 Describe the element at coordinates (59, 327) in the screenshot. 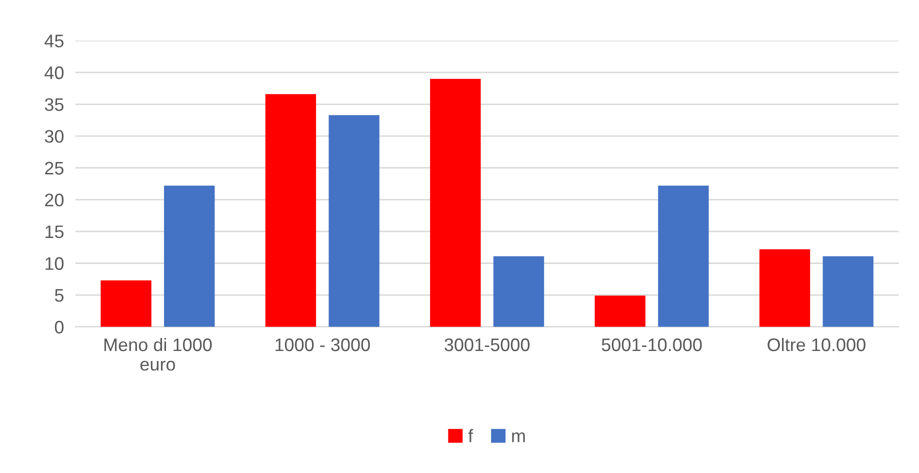

I see `y-tick-label: 0` at that location.